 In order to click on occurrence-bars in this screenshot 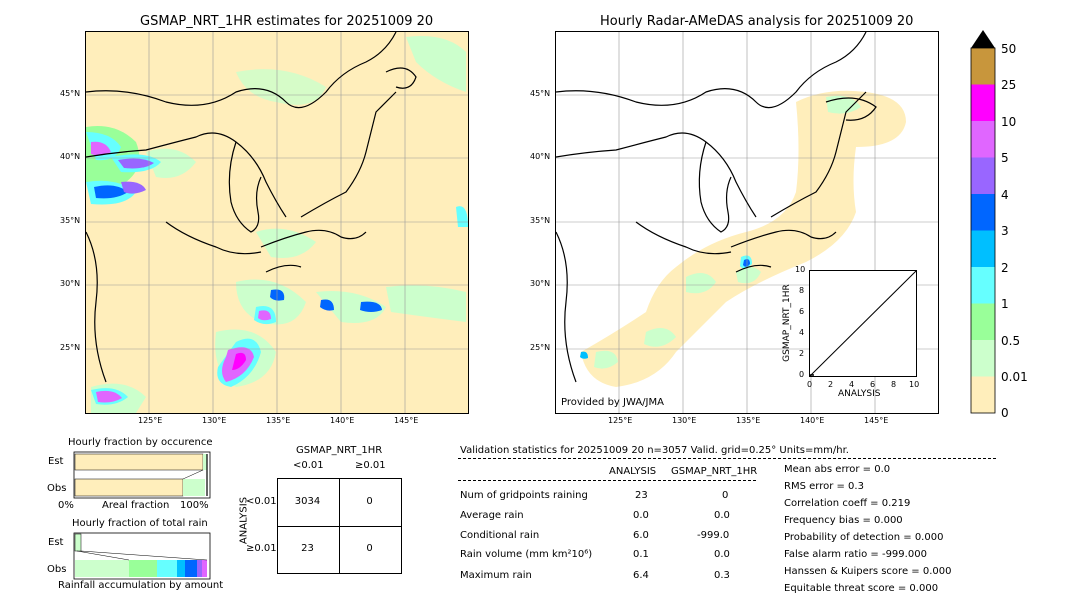, I will do `click(142, 475)`.